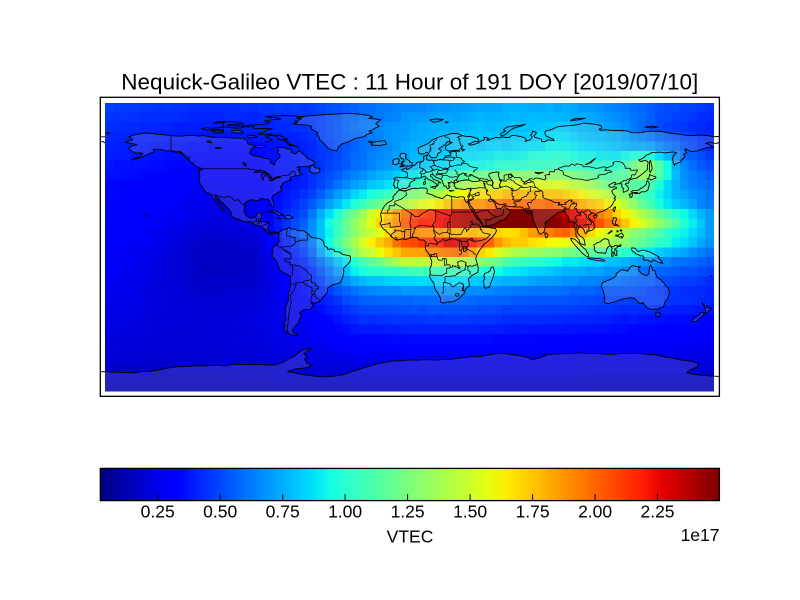 This screenshot has width=800, height=600. Describe the element at coordinates (700, 535) in the screenshot. I see `svg-text: 1e17` at that location.